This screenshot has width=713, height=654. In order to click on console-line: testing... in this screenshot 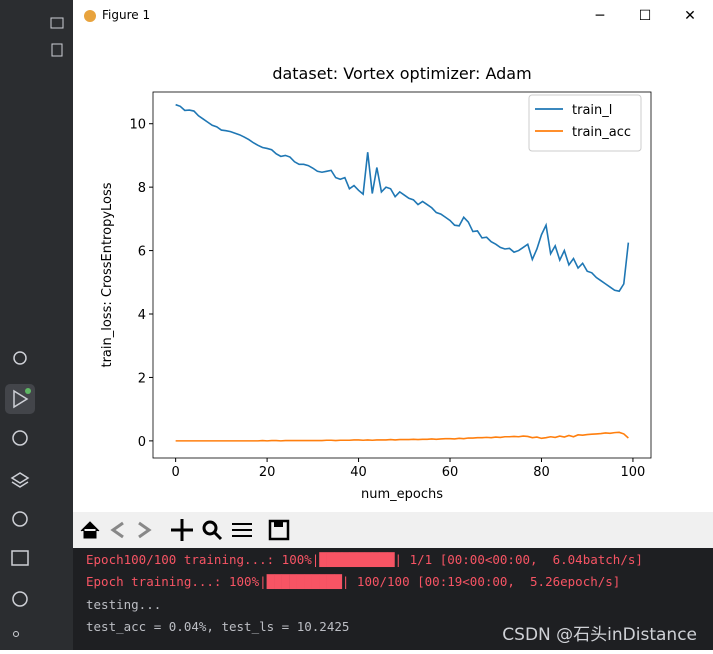, I will do `click(124, 604)`.